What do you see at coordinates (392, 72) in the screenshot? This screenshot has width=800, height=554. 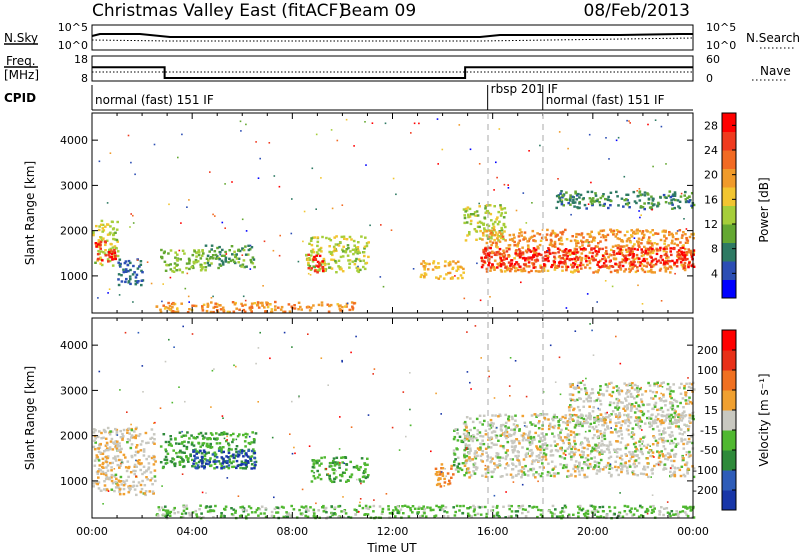 I see `freq-trace` at bounding box center [392, 72].